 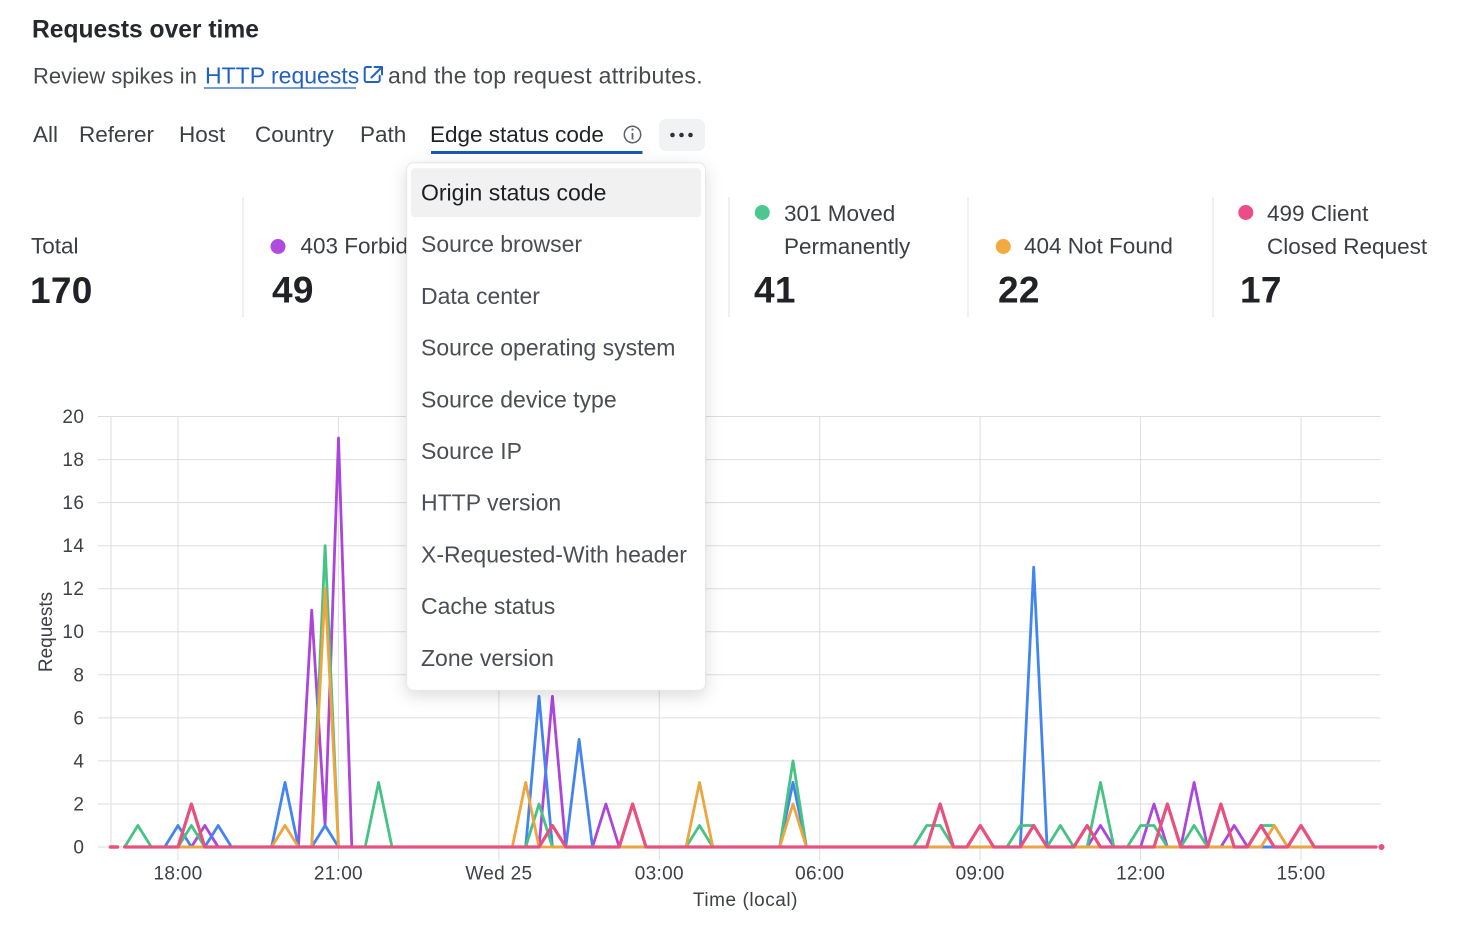 What do you see at coordinates (1261, 290) in the screenshot?
I see `svg-text: 17` at bounding box center [1261, 290].